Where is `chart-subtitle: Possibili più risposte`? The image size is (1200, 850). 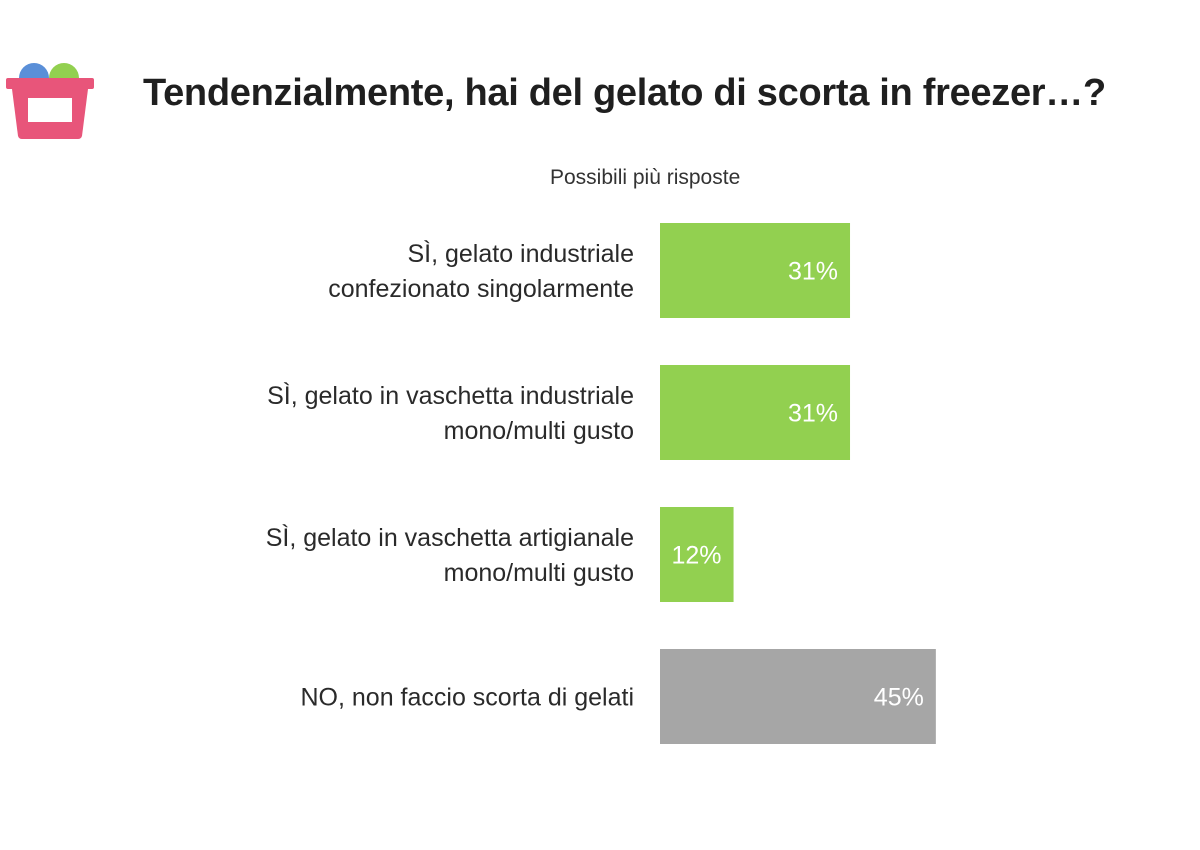 chart-subtitle: Possibili più risposte is located at coordinates (645, 177).